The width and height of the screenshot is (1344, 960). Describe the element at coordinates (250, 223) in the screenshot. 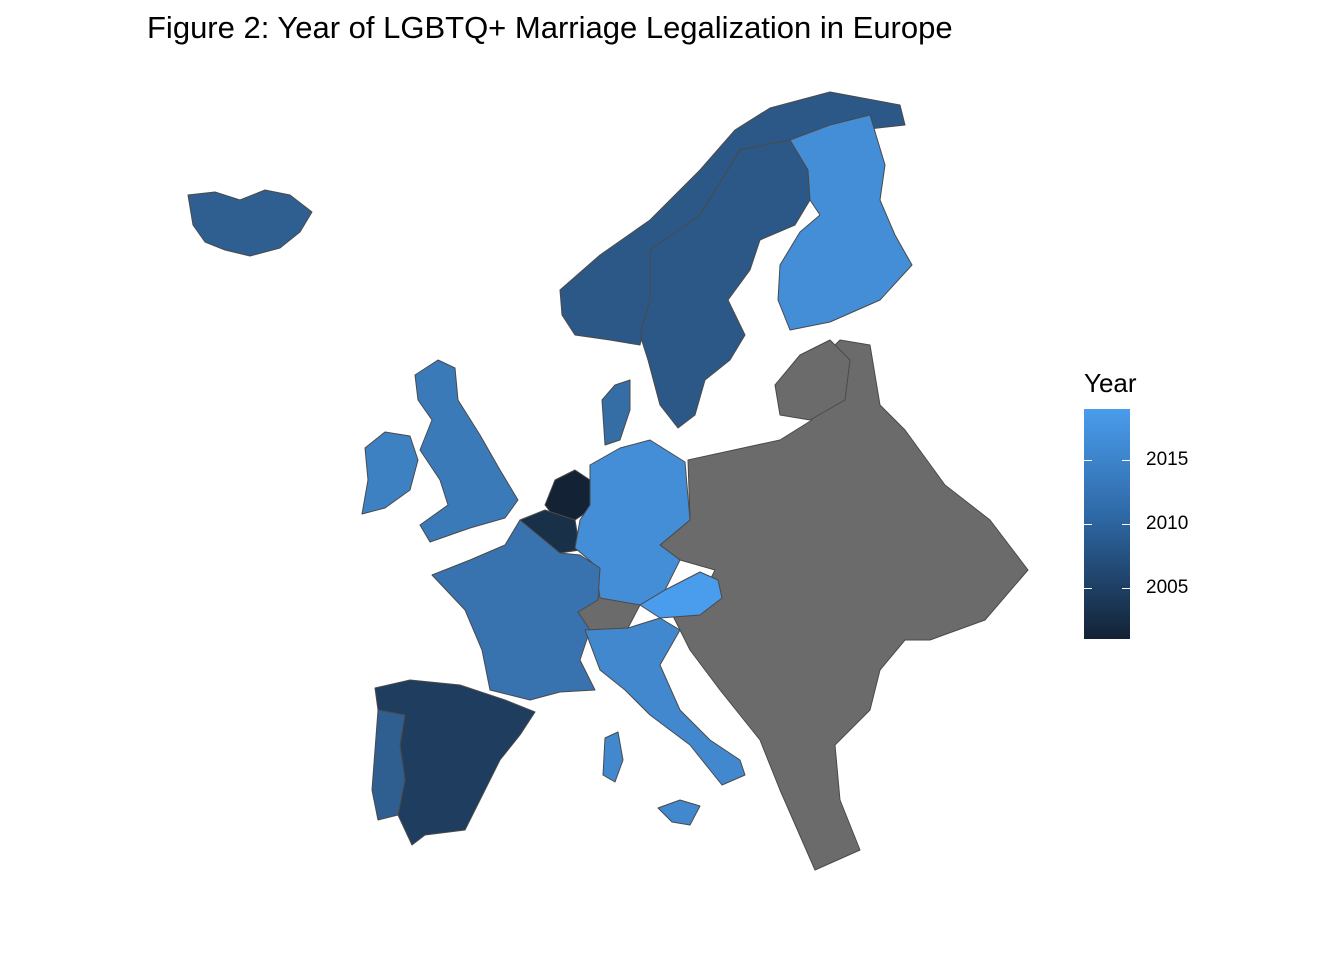

I see `country-iceland` at that location.